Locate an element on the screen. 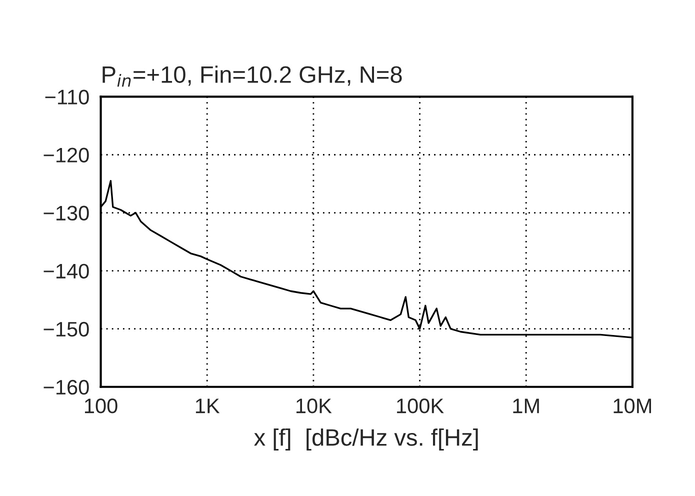  x-tick-label: 1M is located at coordinates (526, 406).